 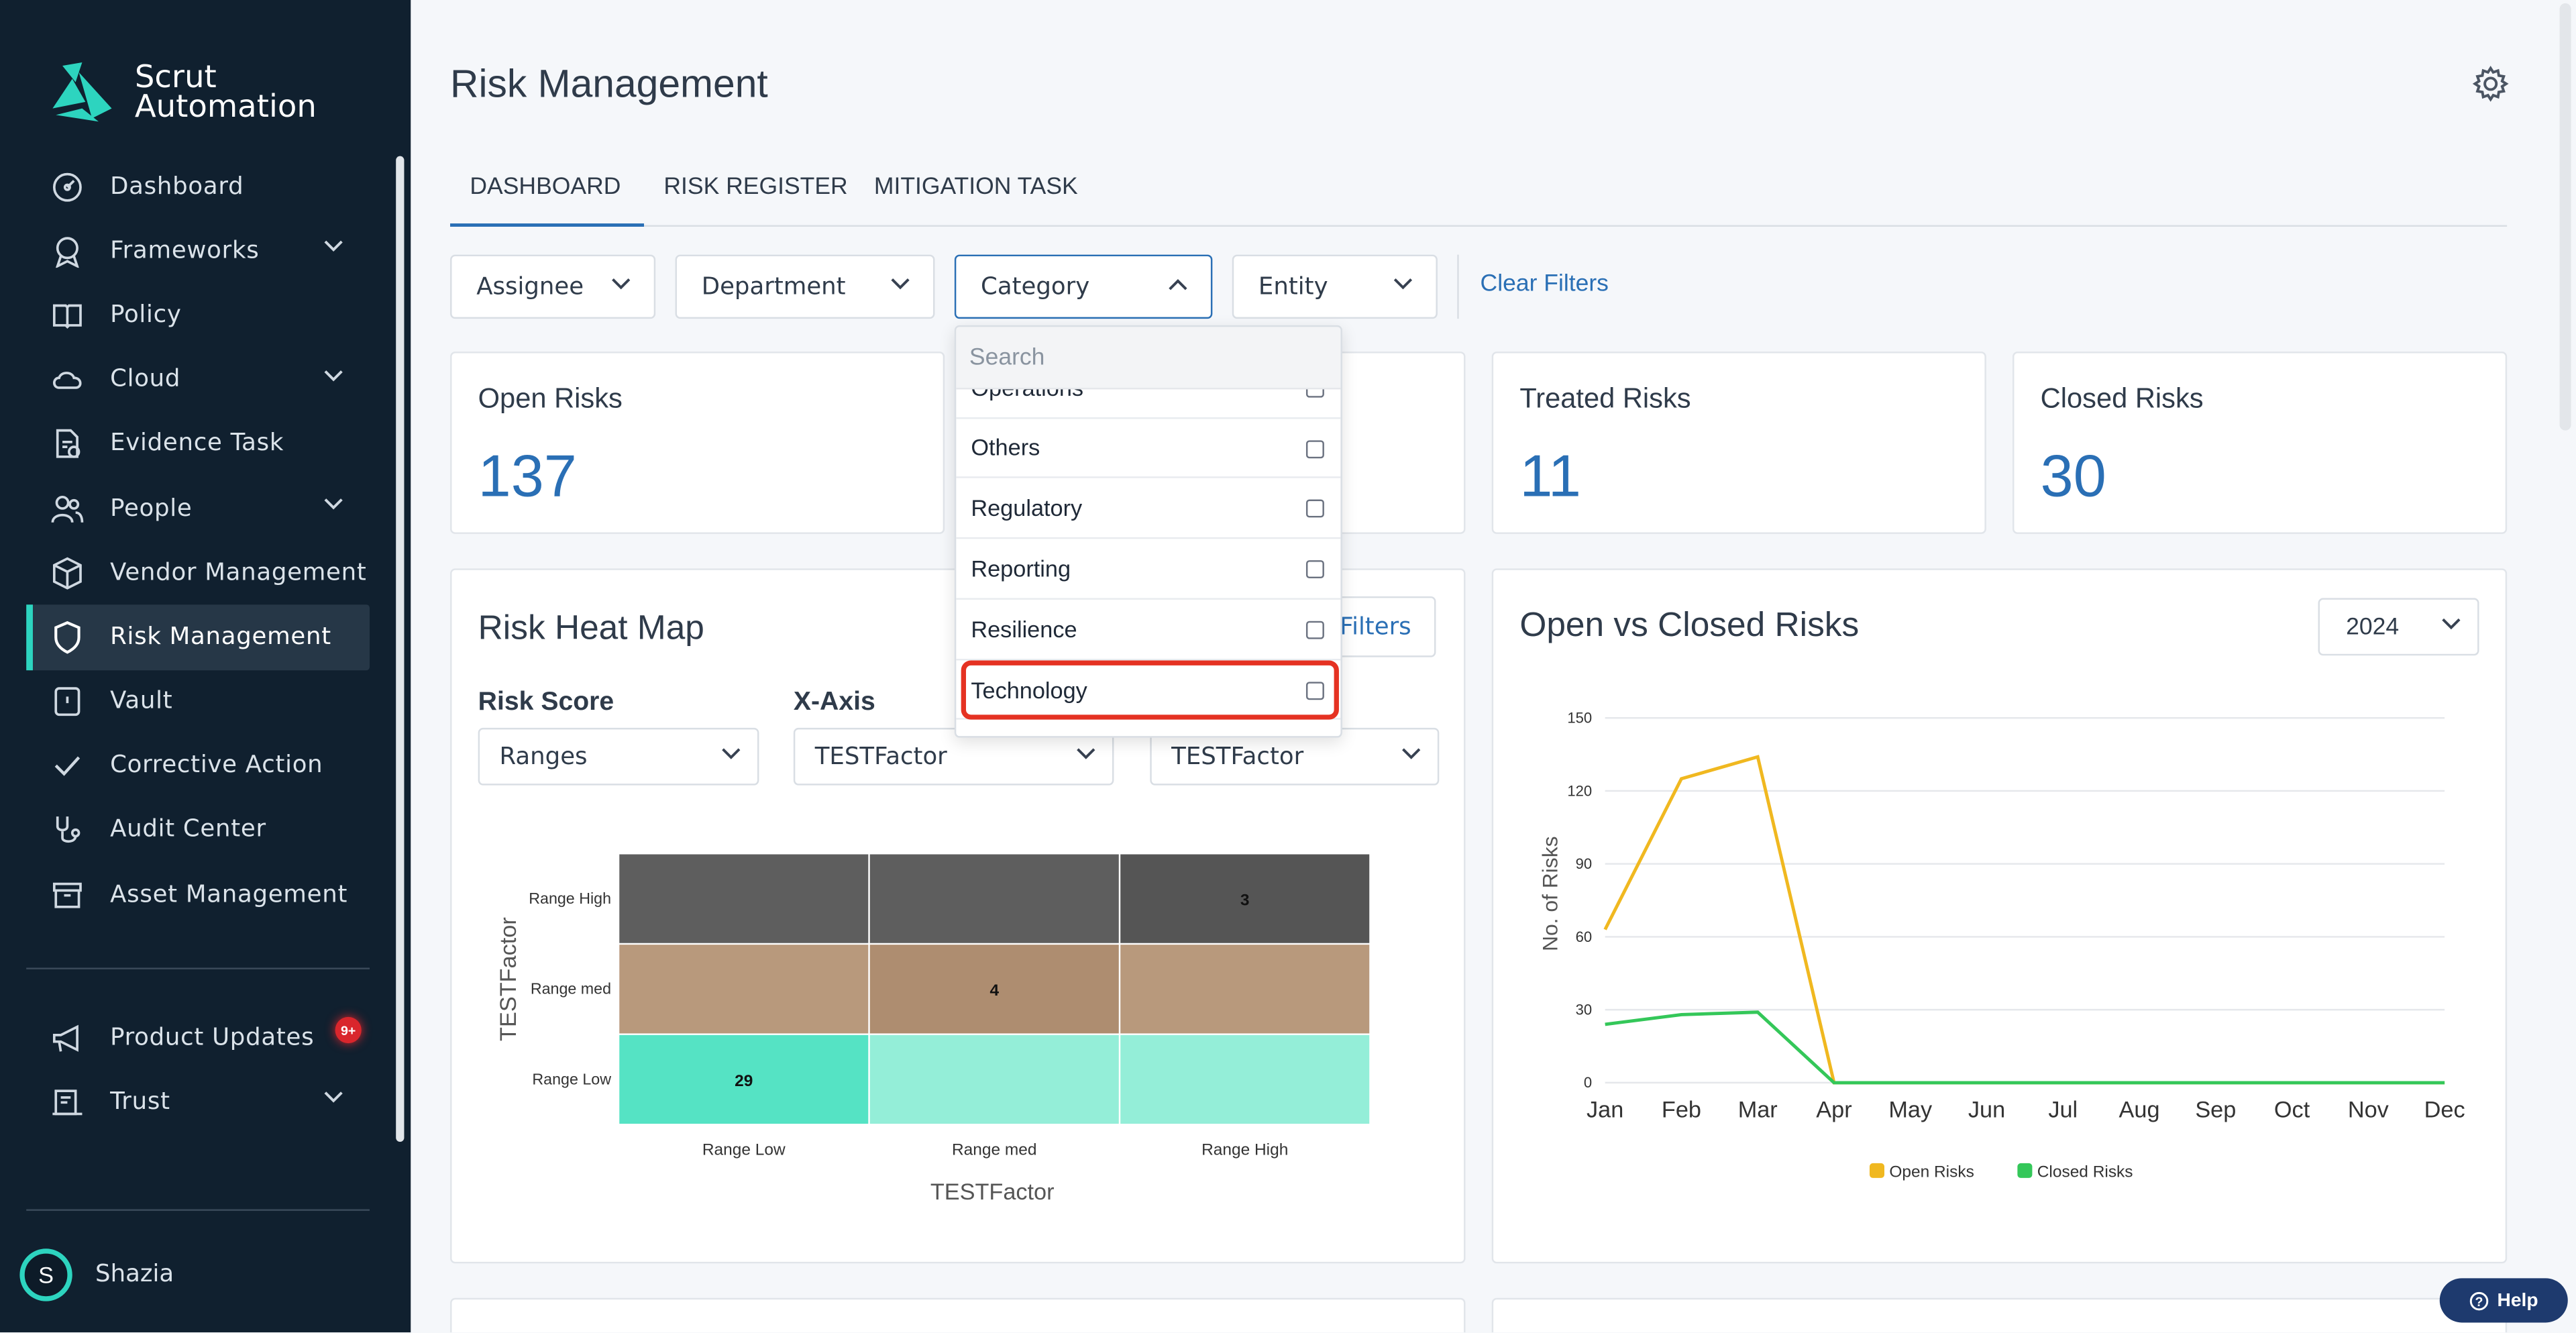 I want to click on risk-score-value: Ranges, so click(x=543, y=756).